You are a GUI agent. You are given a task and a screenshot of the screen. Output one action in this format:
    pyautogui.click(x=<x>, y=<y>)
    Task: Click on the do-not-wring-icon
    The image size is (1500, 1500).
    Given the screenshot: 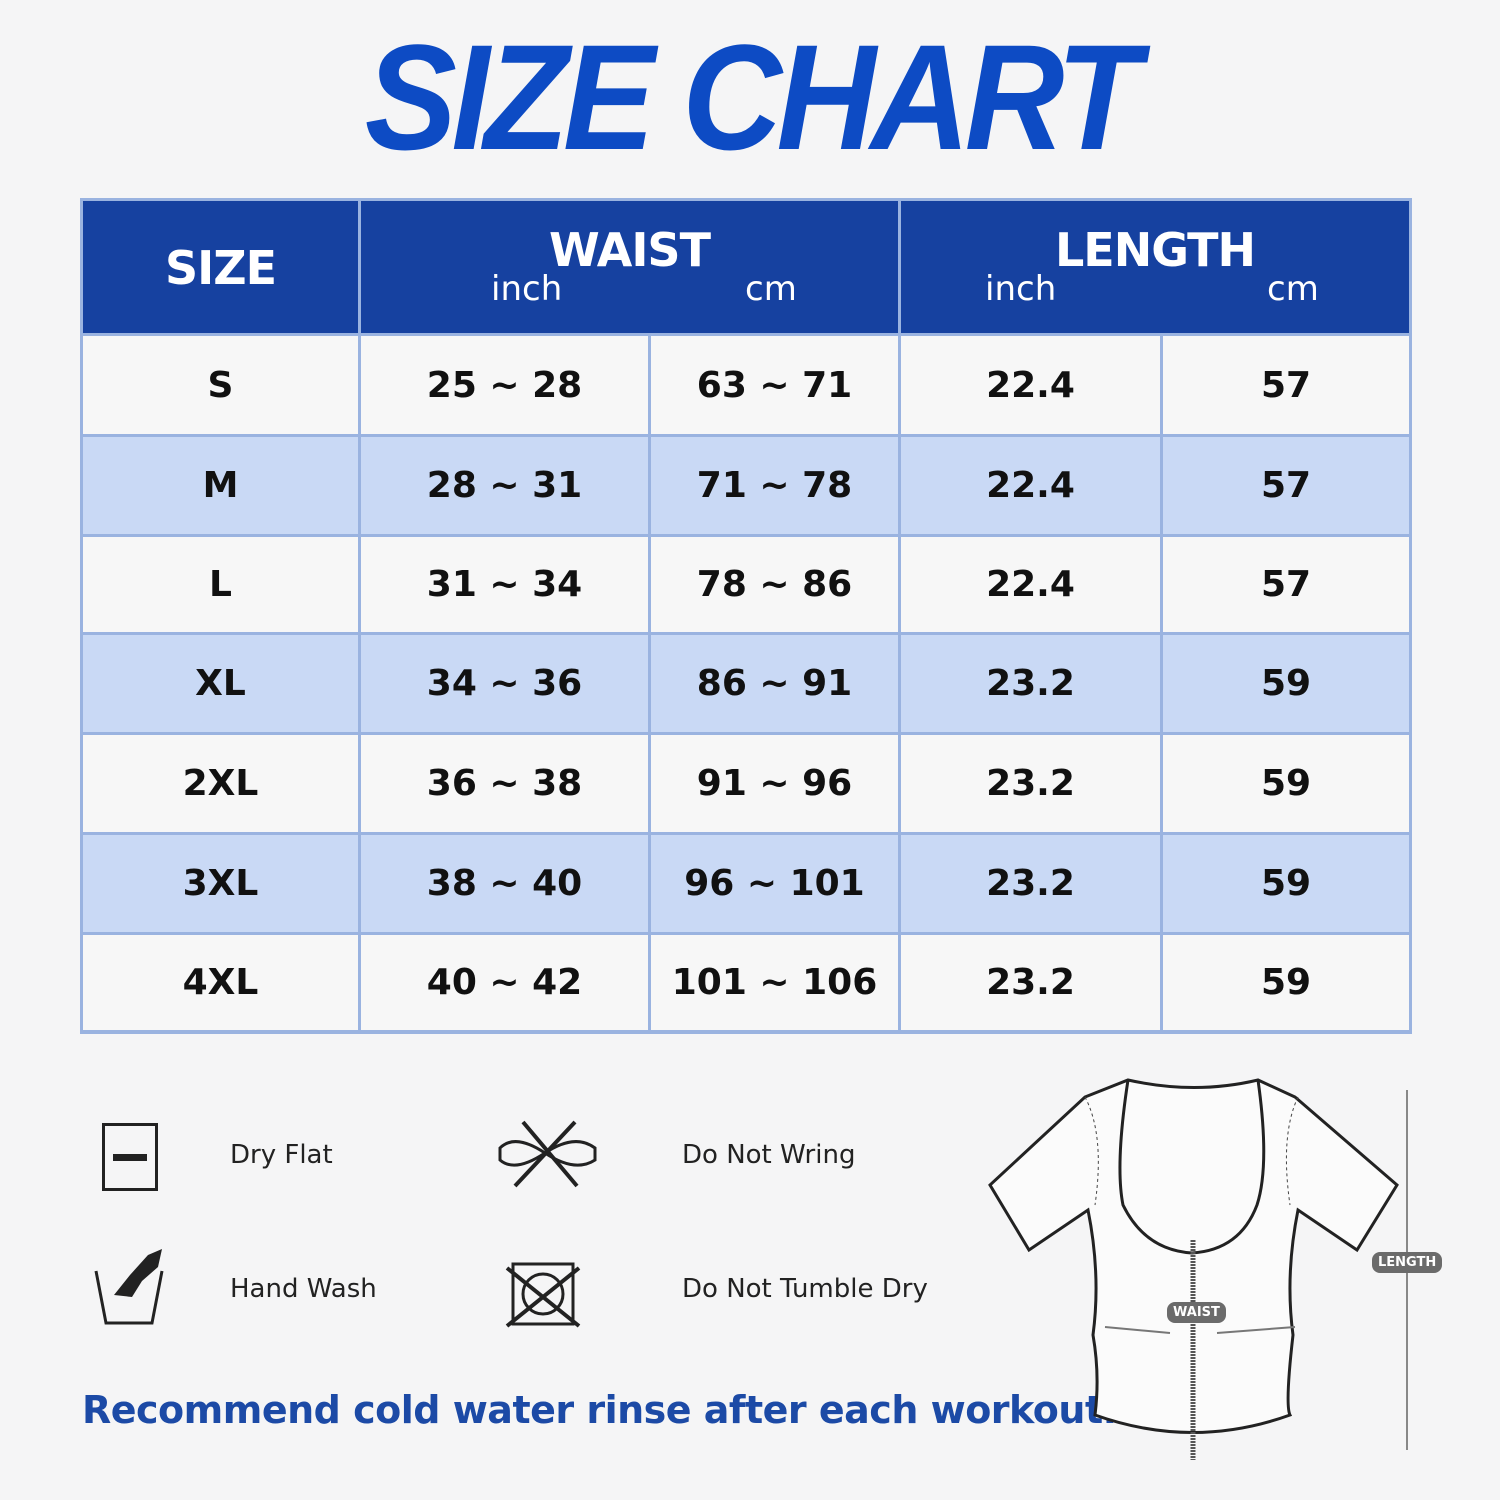 What is the action you would take?
    pyautogui.click(x=547, y=1154)
    